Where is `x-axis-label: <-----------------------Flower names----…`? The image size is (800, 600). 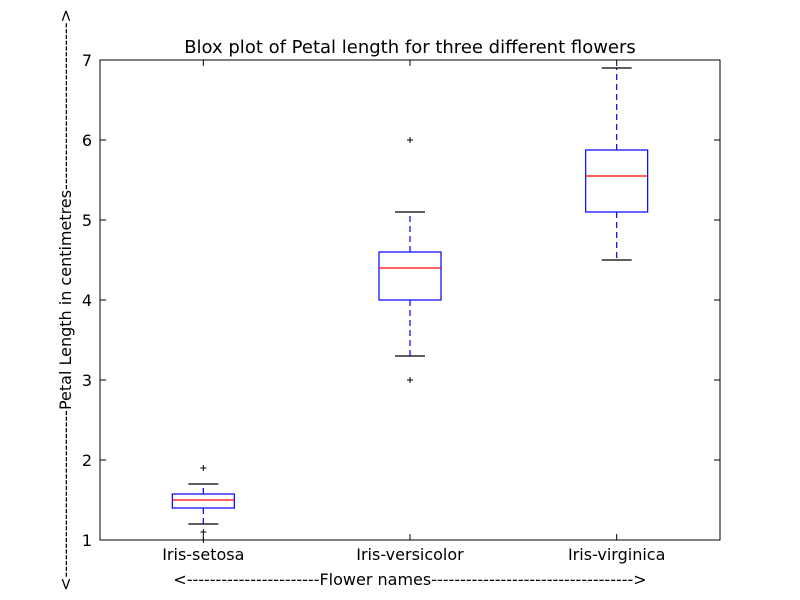
x-axis-label: <-----------------------Flower names----… is located at coordinates (409, 579).